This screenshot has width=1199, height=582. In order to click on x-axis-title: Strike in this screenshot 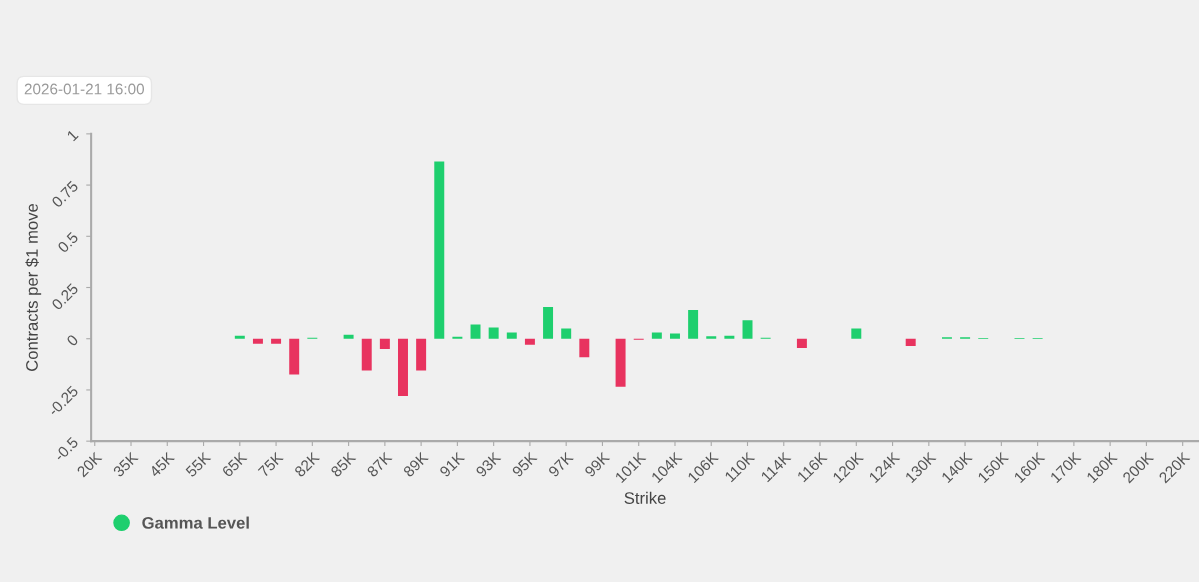, I will do `click(645, 497)`.